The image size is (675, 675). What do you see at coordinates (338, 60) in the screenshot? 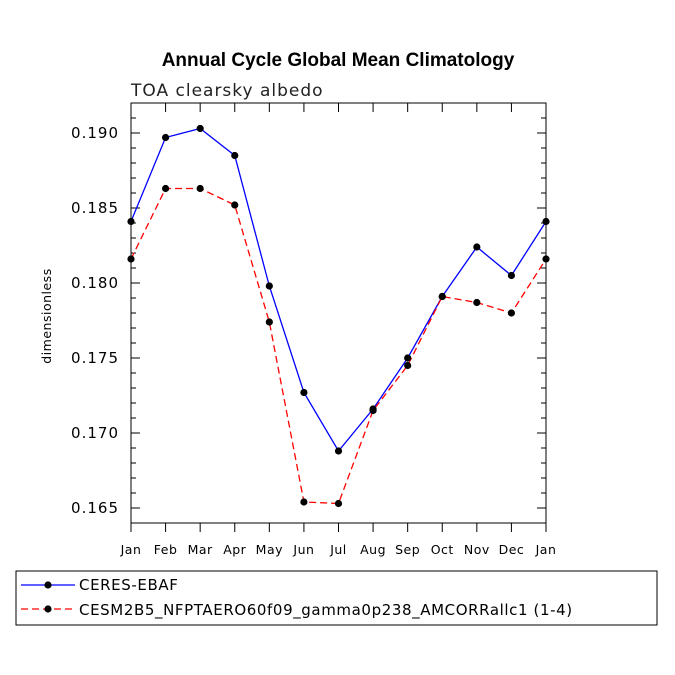
I see `chart-title: Annual Cycle Global Mean Climatology` at bounding box center [338, 60].